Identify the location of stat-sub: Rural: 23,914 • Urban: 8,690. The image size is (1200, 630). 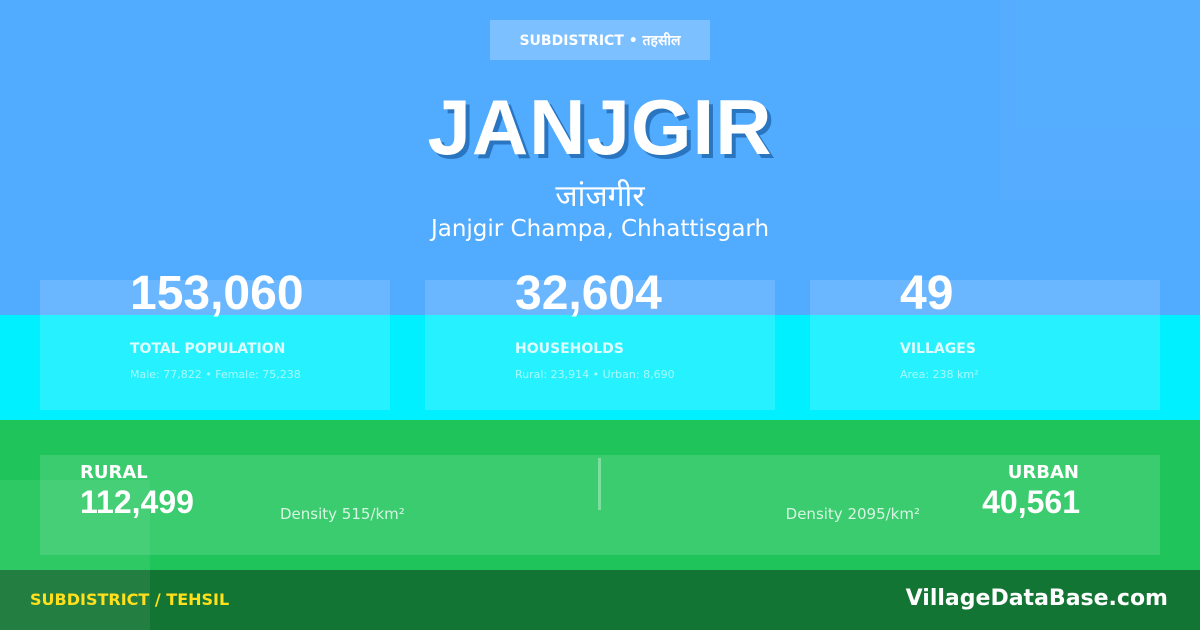
(595, 374).